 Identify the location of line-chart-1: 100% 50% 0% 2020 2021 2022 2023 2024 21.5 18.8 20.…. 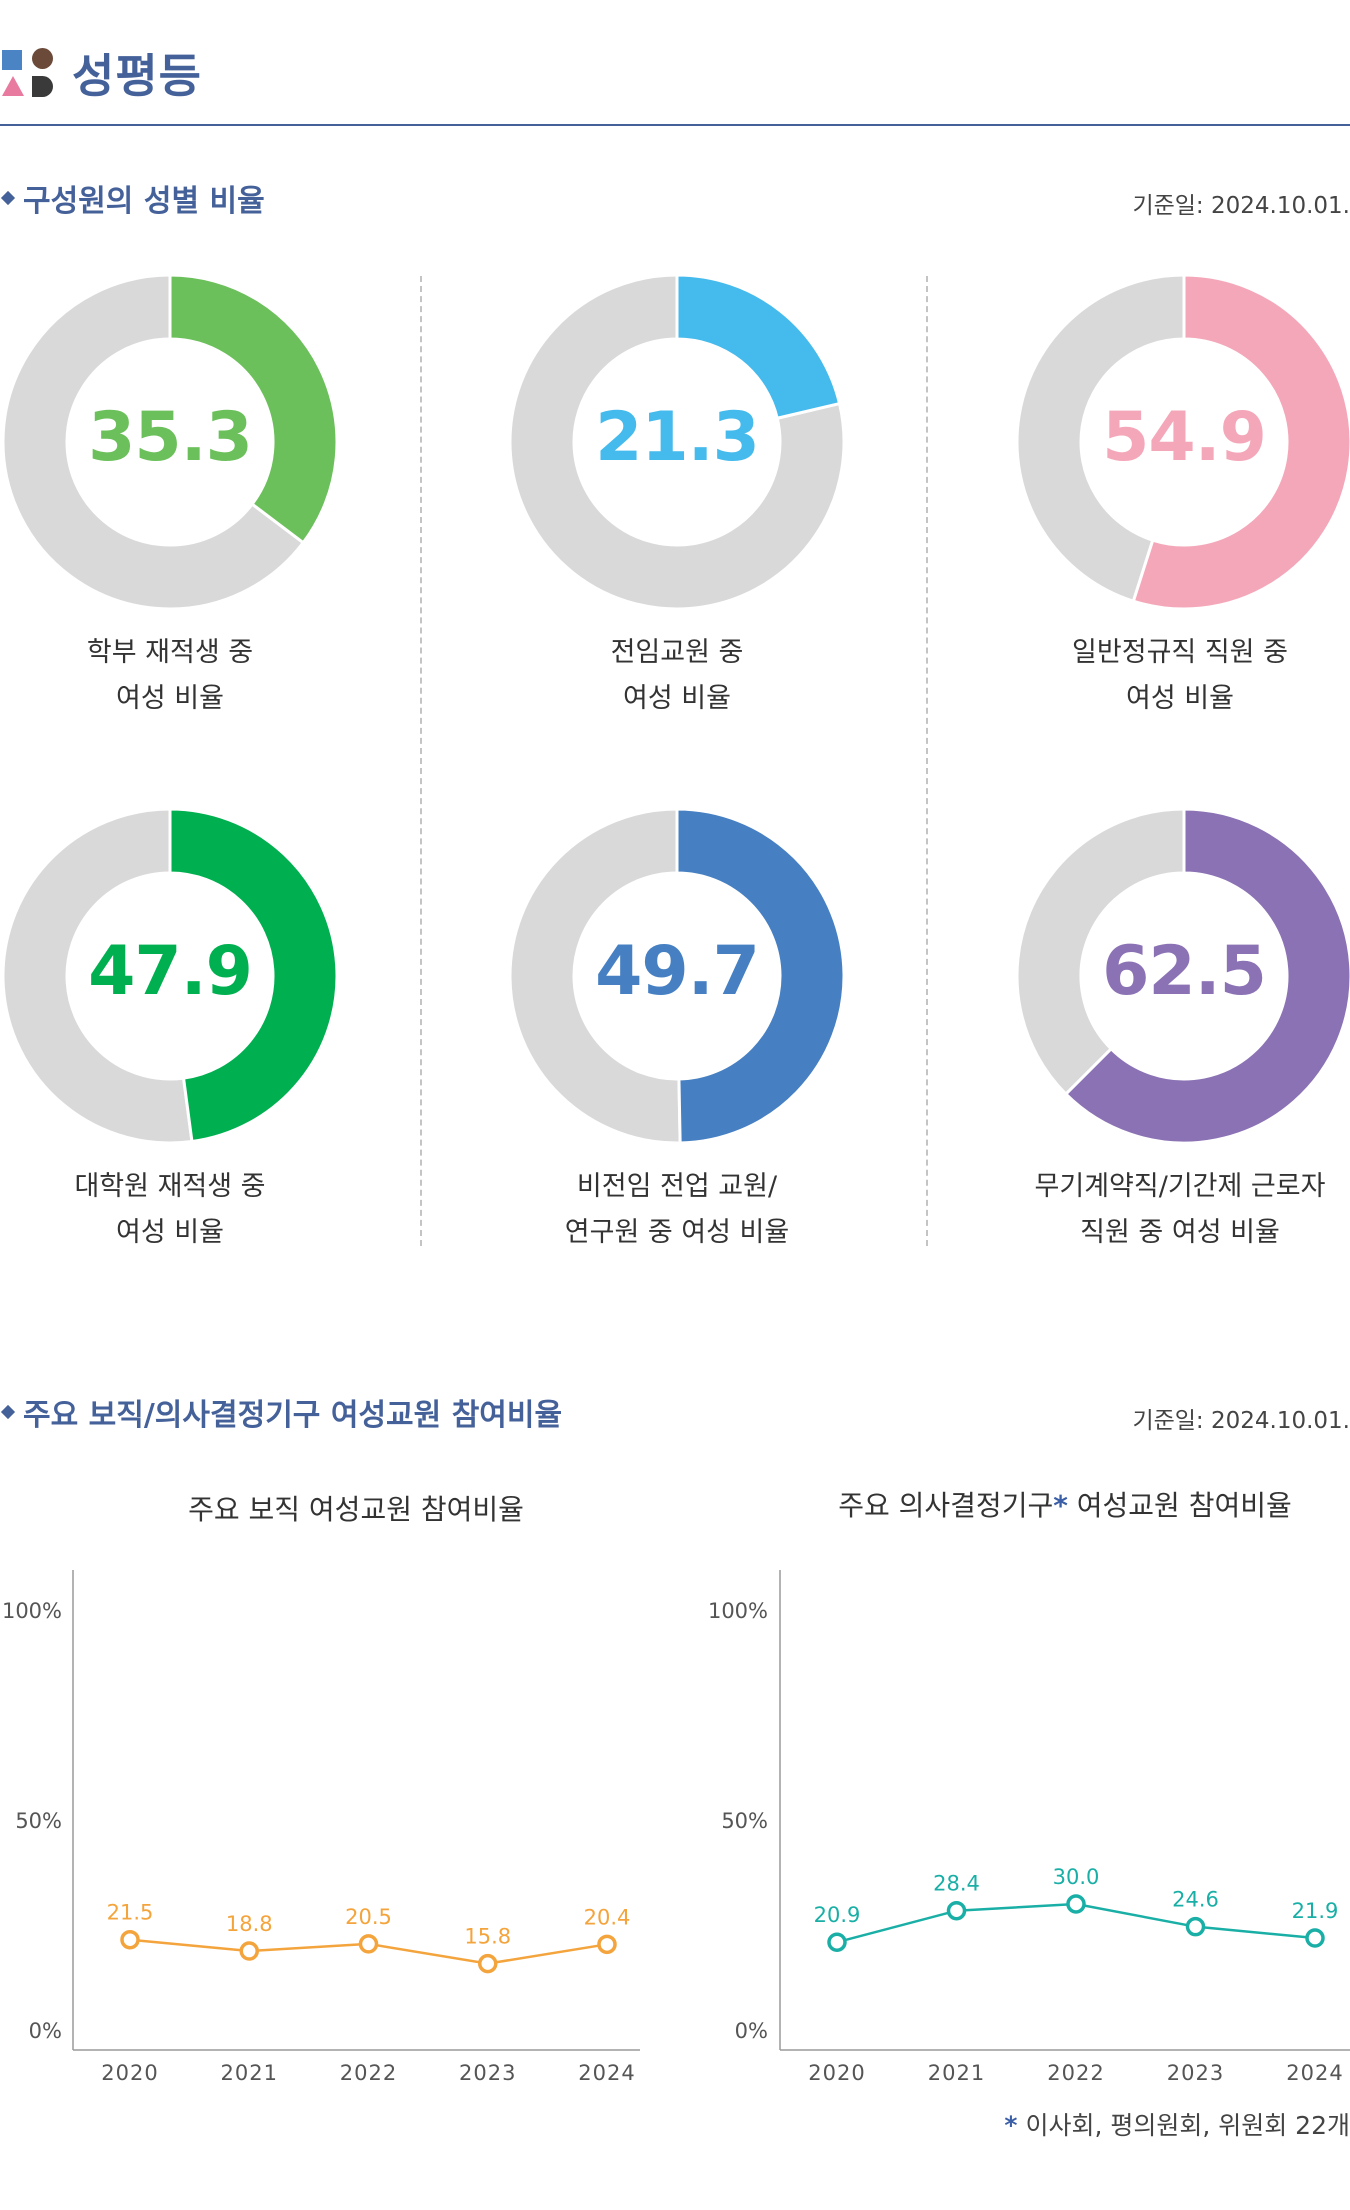
(321, 1827).